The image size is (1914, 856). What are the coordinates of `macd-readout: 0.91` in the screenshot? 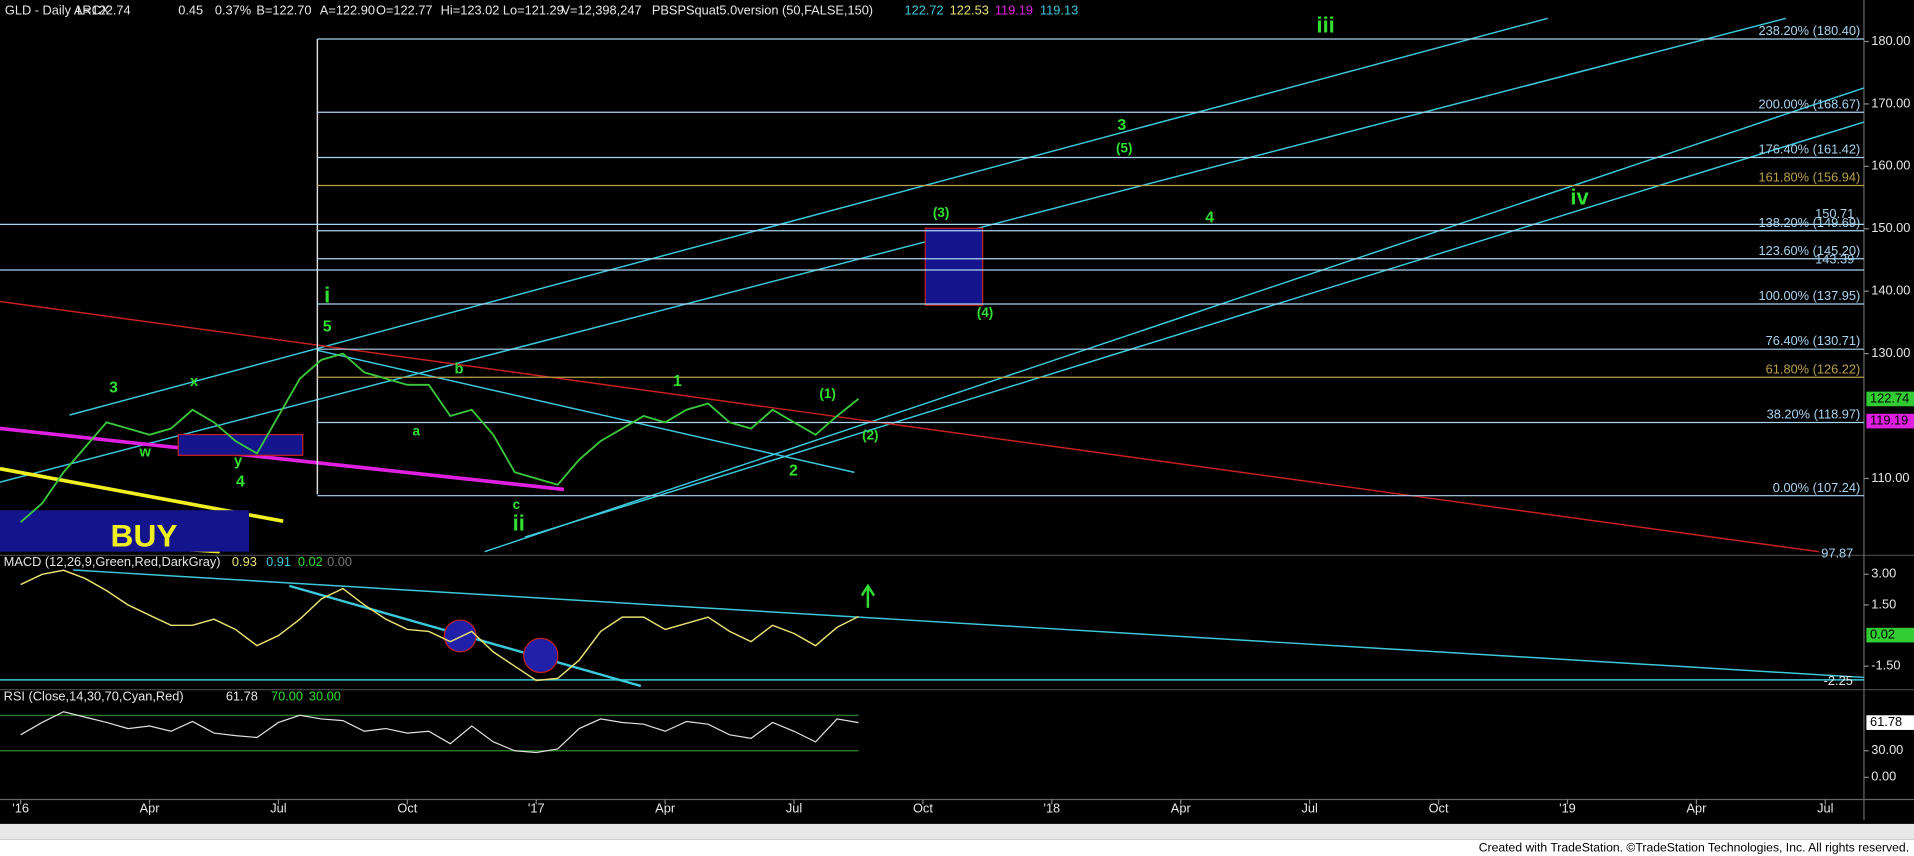 It's located at (278, 561).